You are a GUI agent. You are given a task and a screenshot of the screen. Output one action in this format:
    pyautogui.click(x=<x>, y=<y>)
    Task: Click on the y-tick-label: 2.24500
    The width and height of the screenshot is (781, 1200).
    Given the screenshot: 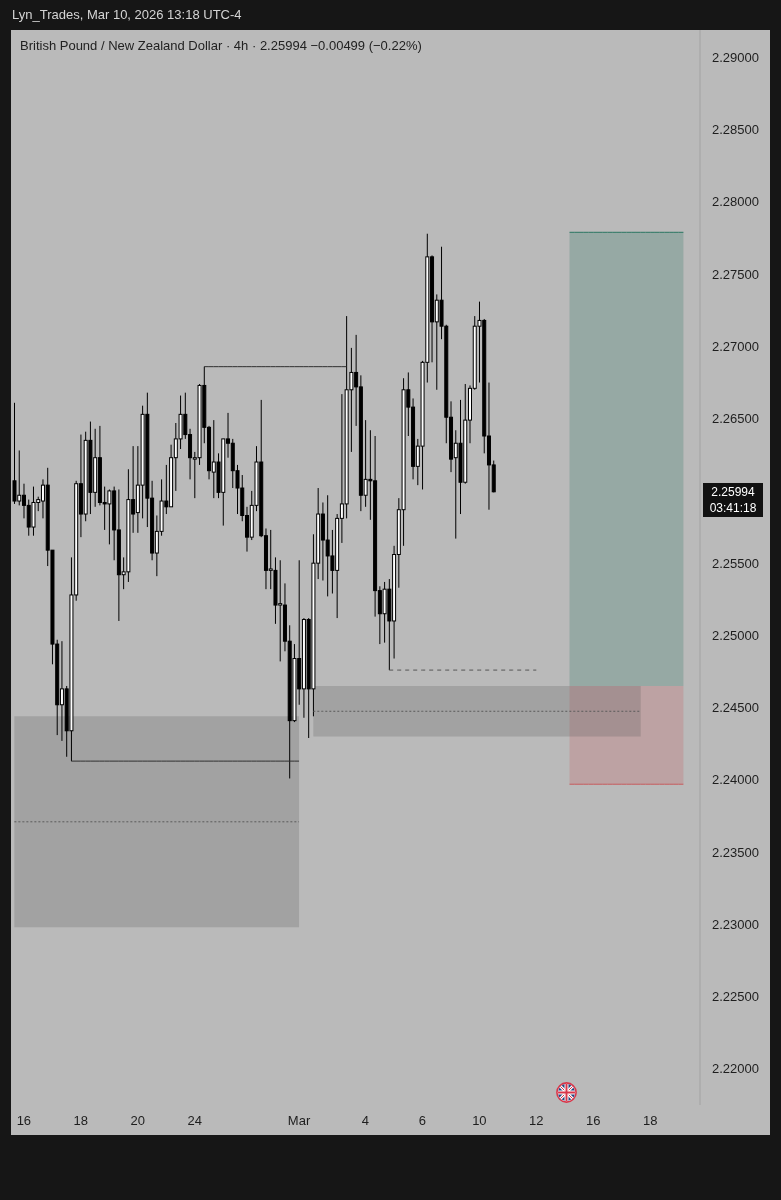 What is the action you would take?
    pyautogui.click(x=735, y=708)
    